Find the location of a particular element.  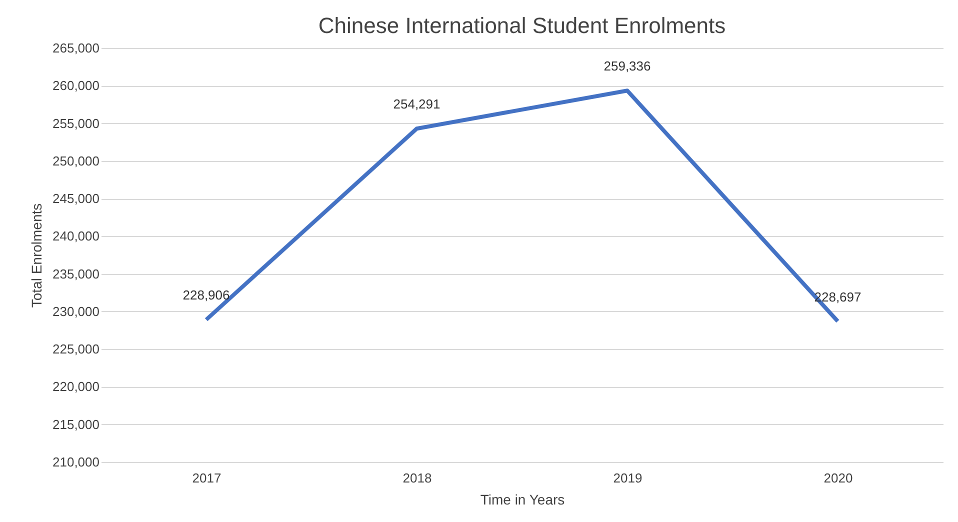

x-tick-label: 2017 is located at coordinates (207, 478).